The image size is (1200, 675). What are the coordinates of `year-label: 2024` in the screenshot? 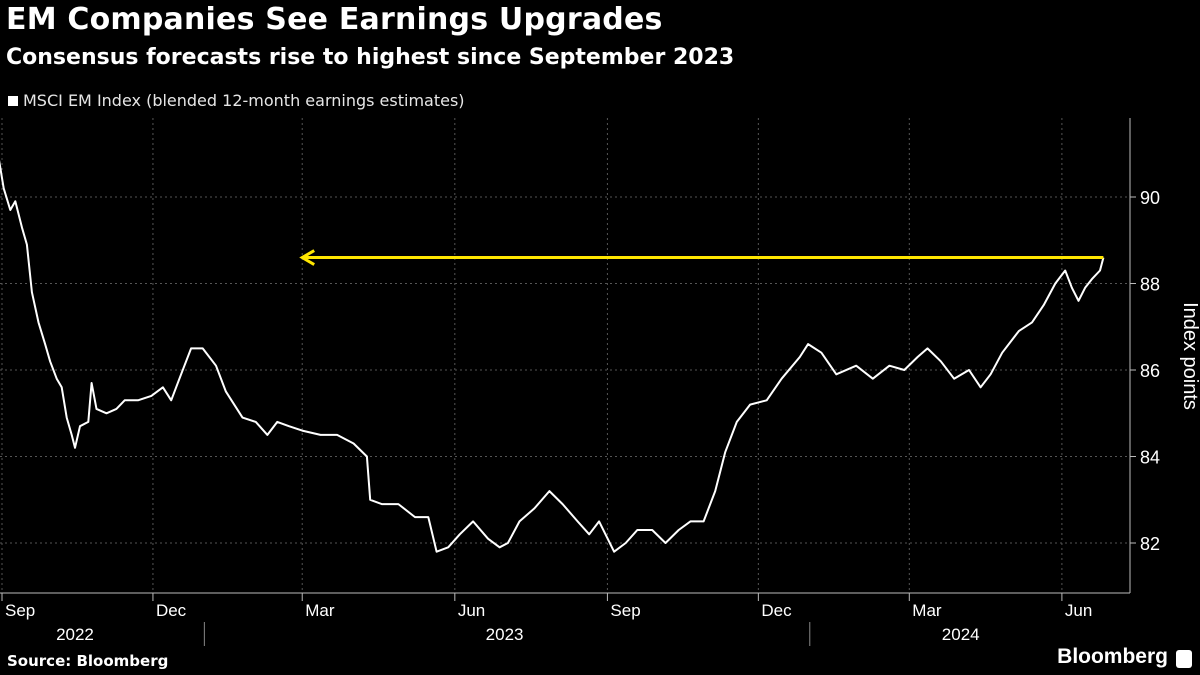 It's located at (961, 634).